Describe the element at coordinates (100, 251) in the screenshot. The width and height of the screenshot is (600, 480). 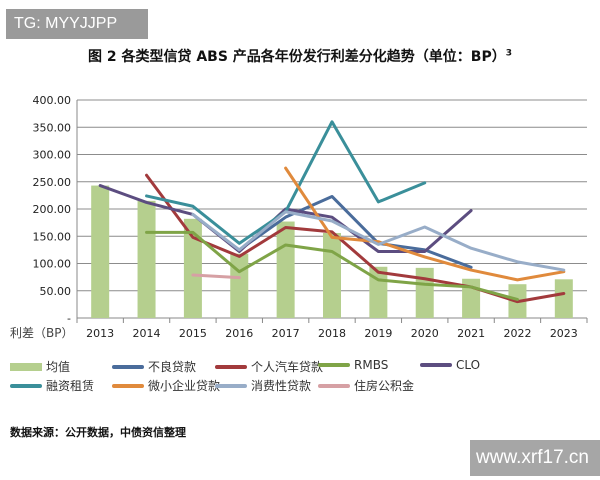
I see `bar-均值-2013` at that location.